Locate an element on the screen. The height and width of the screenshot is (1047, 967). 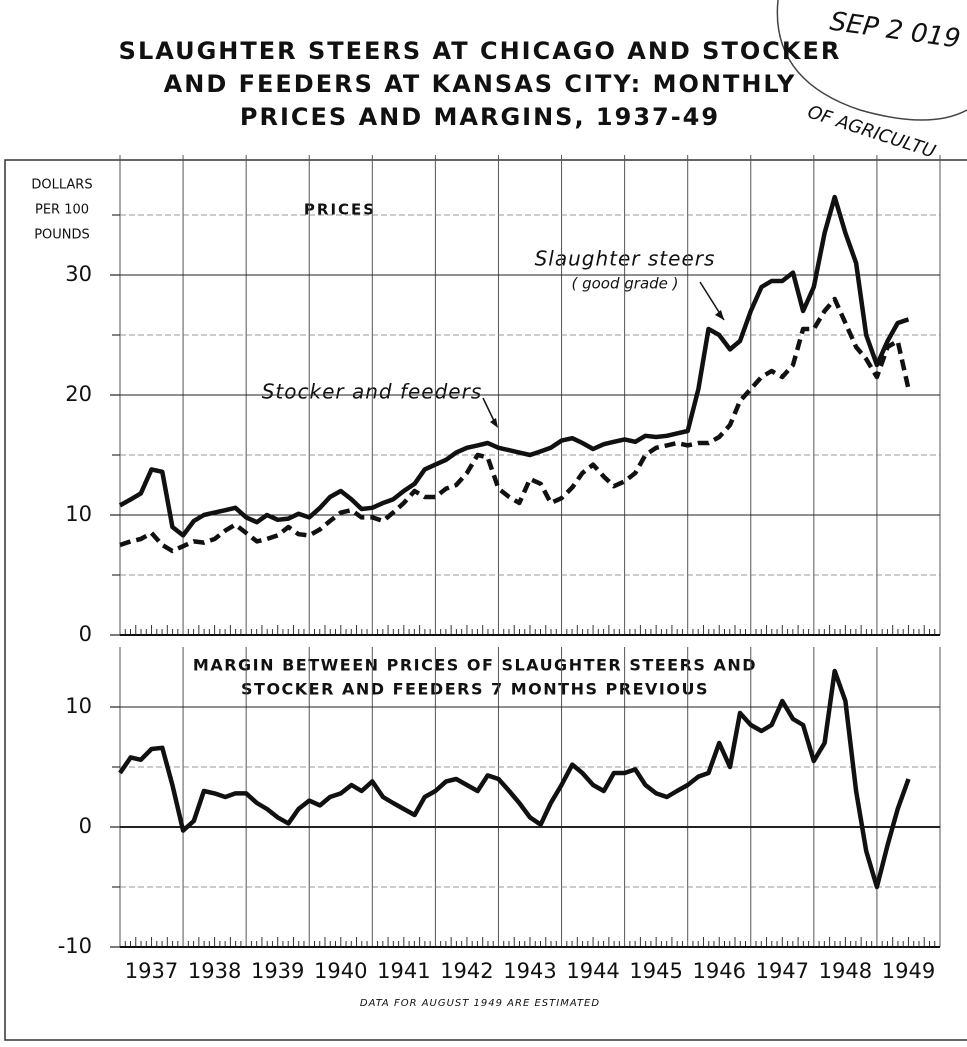
y-tick-label: 30 is located at coordinates (78, 274).